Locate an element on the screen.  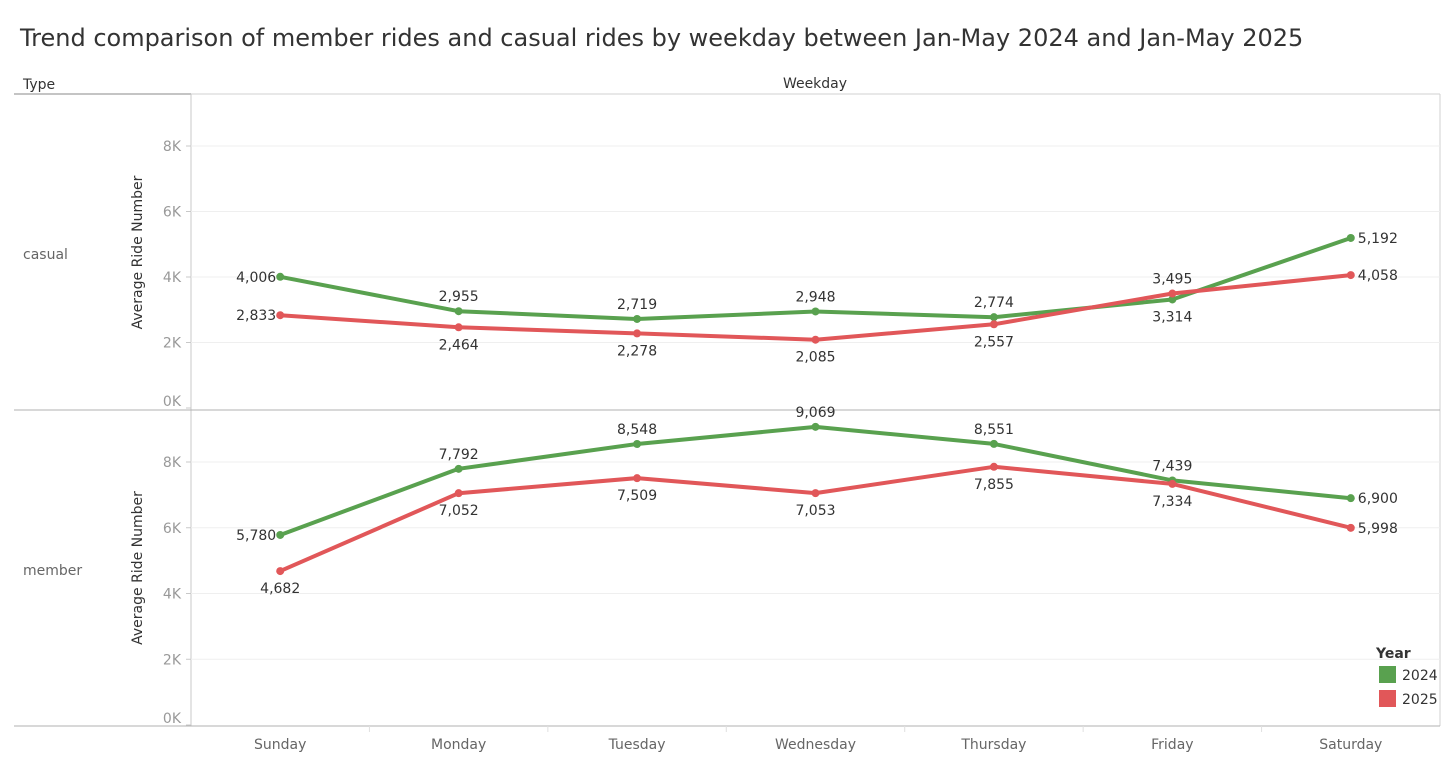
legend-title: Year is located at coordinates (1393, 654).